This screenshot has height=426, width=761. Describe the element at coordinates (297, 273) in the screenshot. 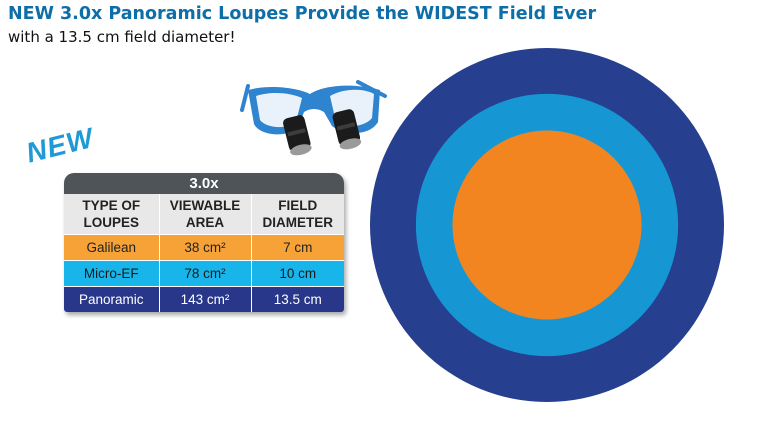

I see `cell-diameter: 10 cm` at that location.